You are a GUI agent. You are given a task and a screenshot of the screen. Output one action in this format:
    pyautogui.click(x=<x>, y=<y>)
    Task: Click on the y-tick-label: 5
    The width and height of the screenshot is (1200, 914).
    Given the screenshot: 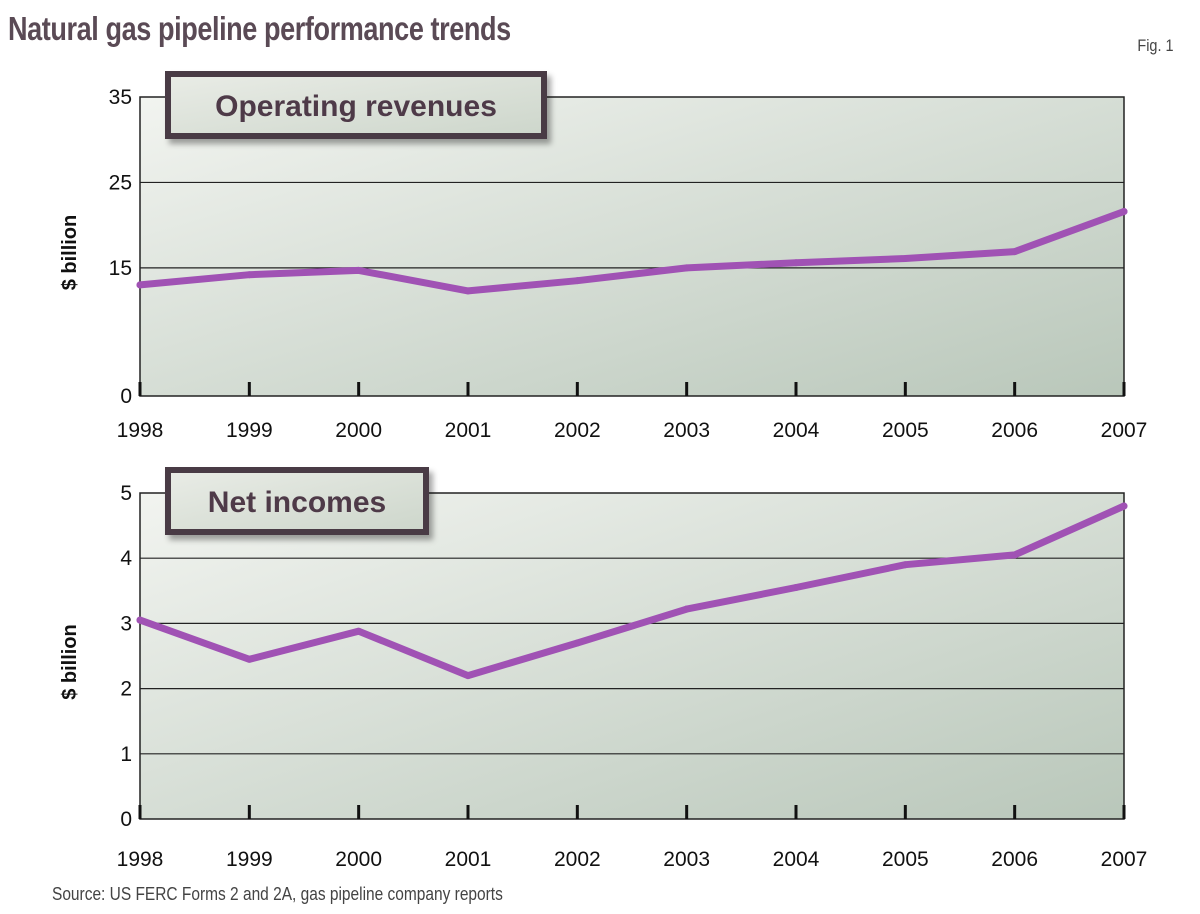 What is the action you would take?
    pyautogui.click(x=126, y=493)
    